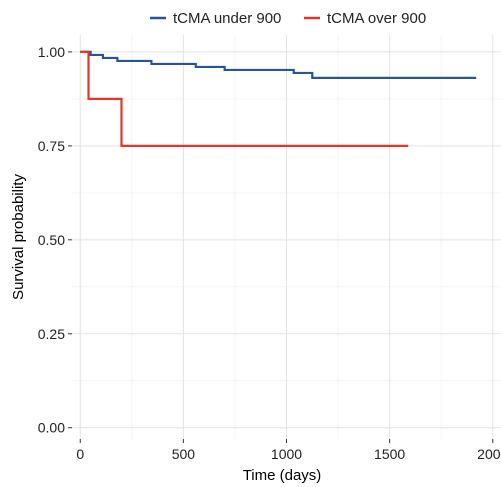 The height and width of the screenshot is (487, 501). What do you see at coordinates (184, 454) in the screenshot?
I see `x-tick-label: 500` at bounding box center [184, 454].